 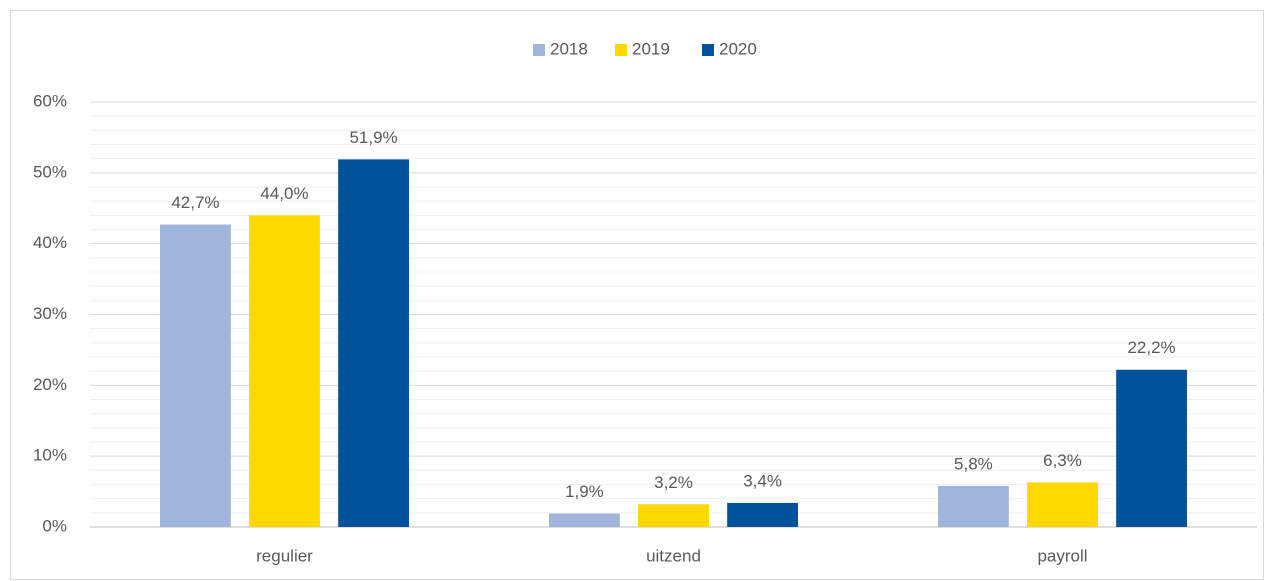 I want to click on legend-label: 2018, so click(x=569, y=48).